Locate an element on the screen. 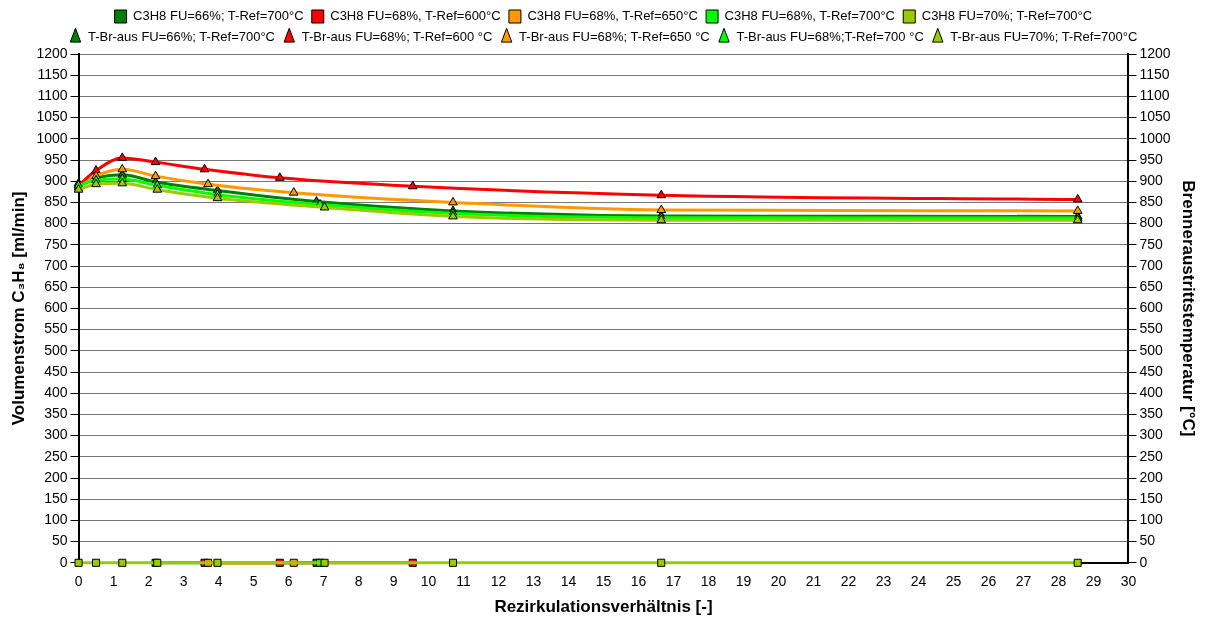  y-tick-label: 0 is located at coordinates (63, 561).